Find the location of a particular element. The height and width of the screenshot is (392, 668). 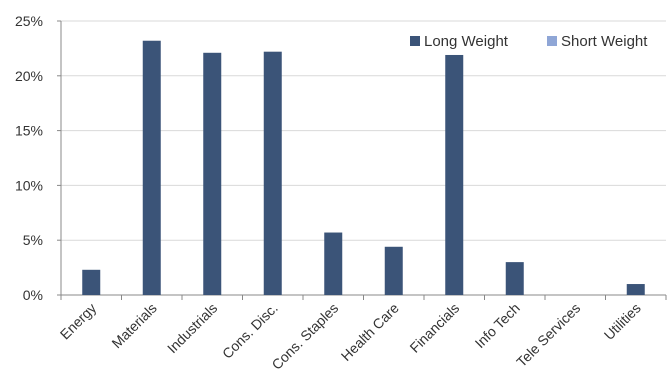

y-tick-label: 10% is located at coordinates (29, 185).